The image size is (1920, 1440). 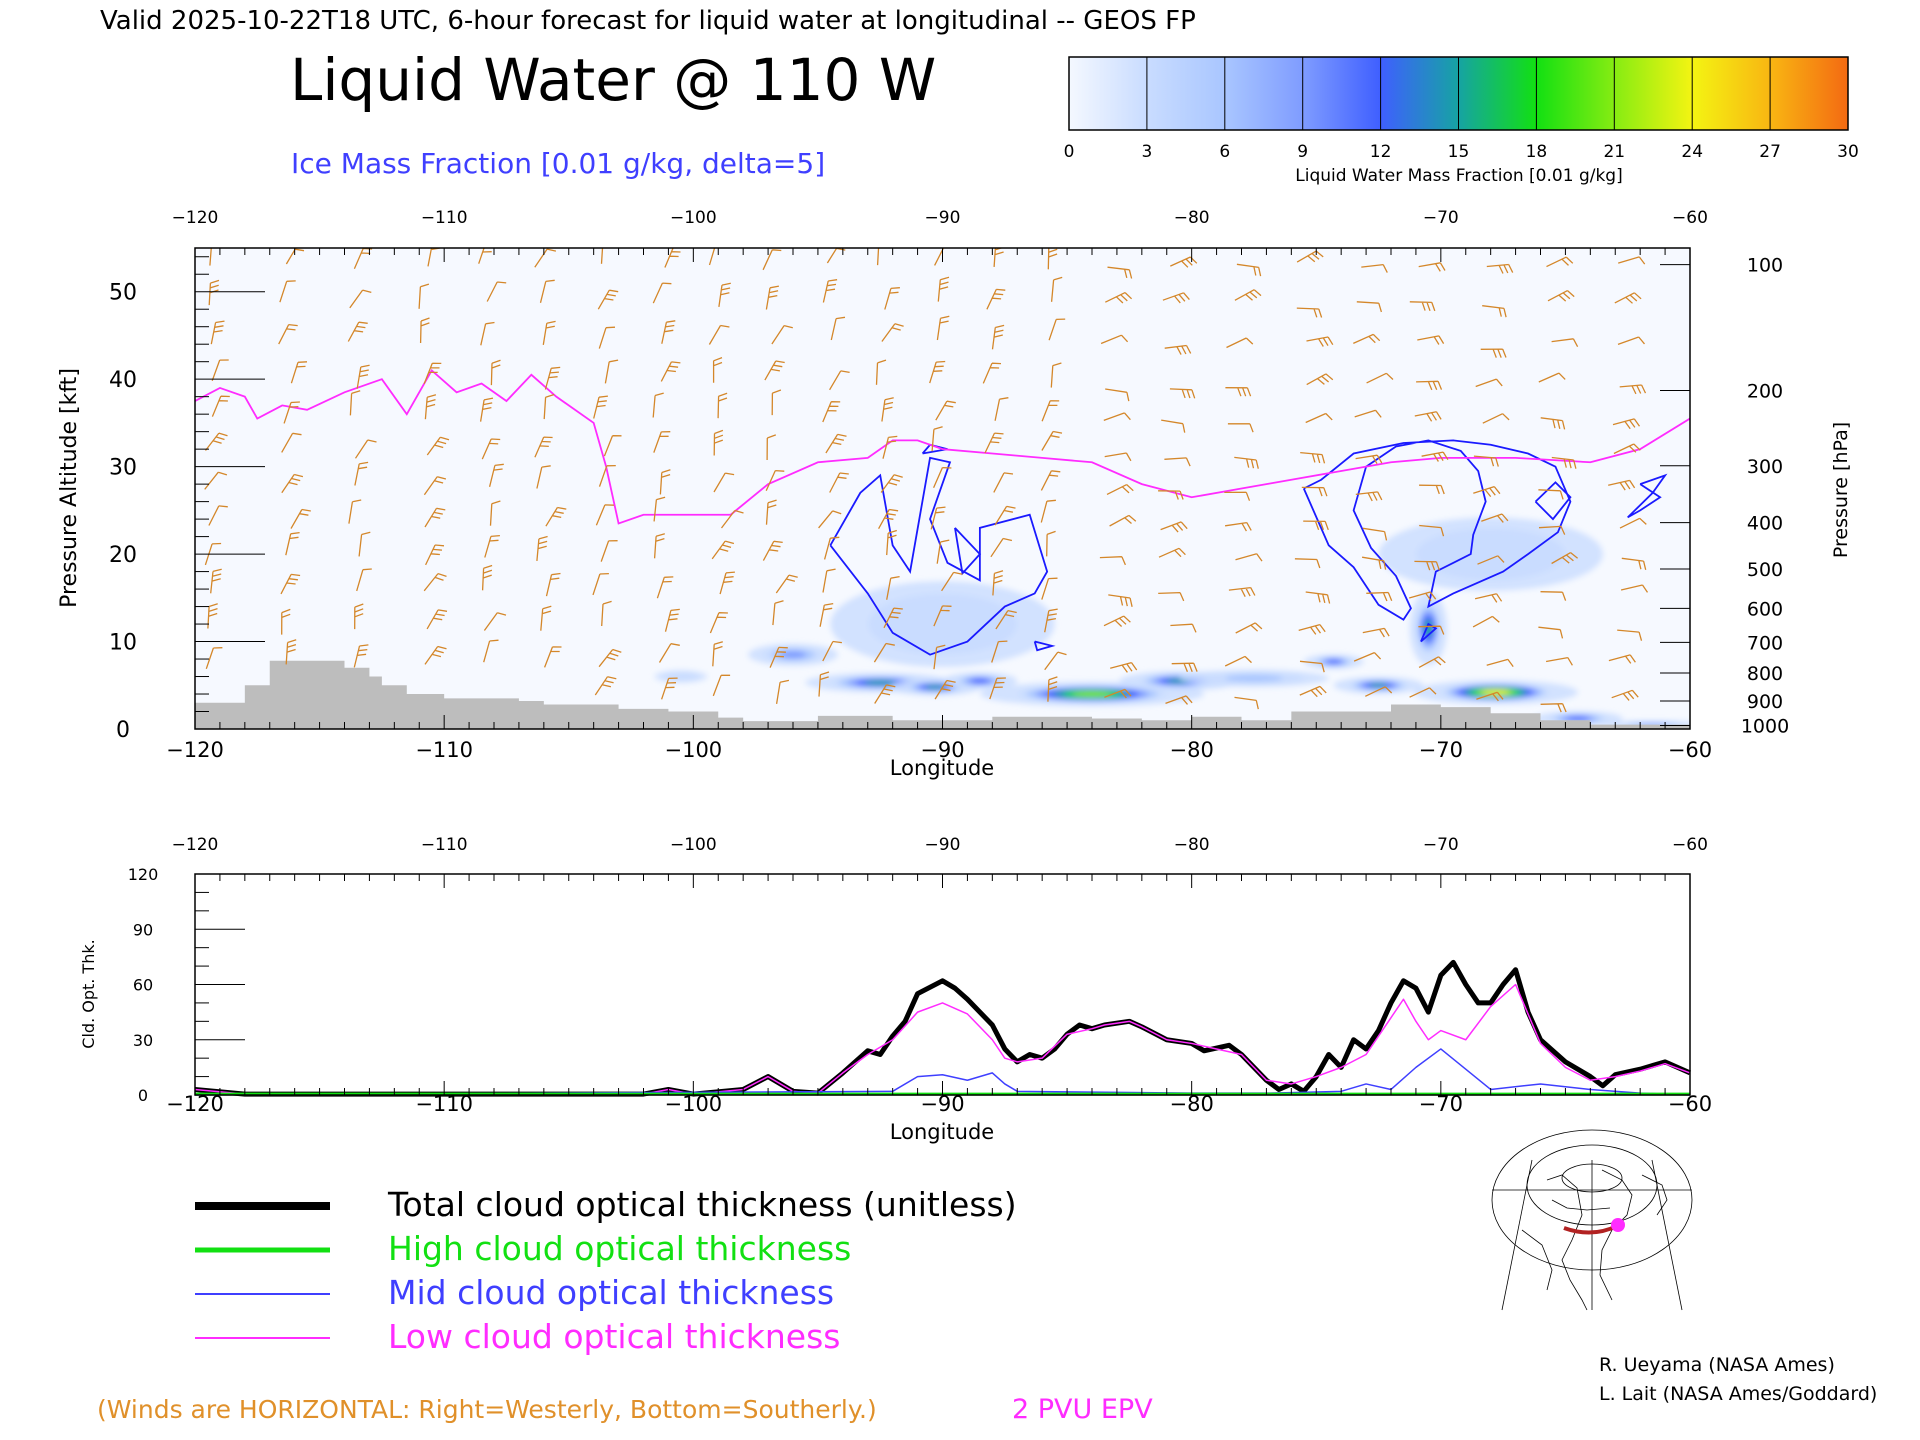 What do you see at coordinates (1192, 218) in the screenshot?
I see `x-top-tick-label: −80` at bounding box center [1192, 218].